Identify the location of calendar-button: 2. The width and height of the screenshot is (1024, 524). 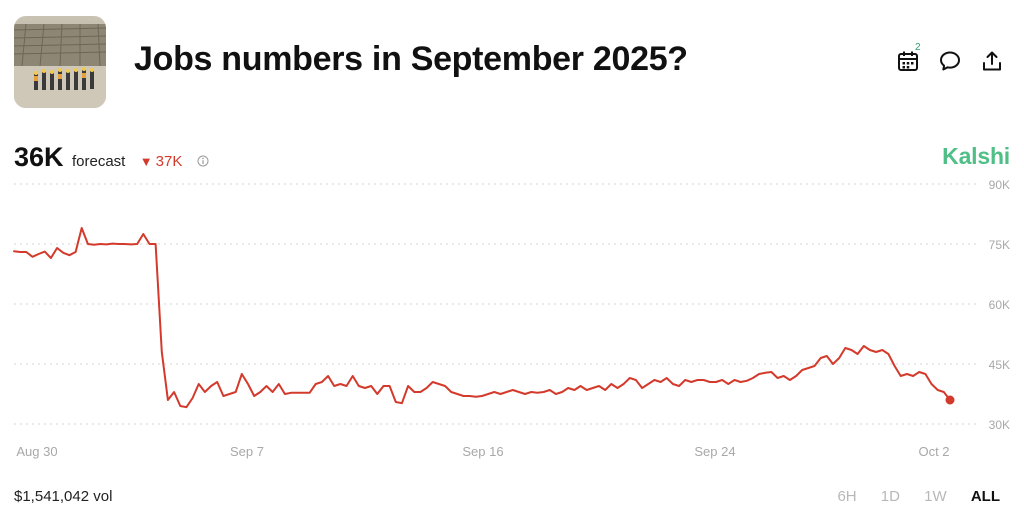
(909, 58).